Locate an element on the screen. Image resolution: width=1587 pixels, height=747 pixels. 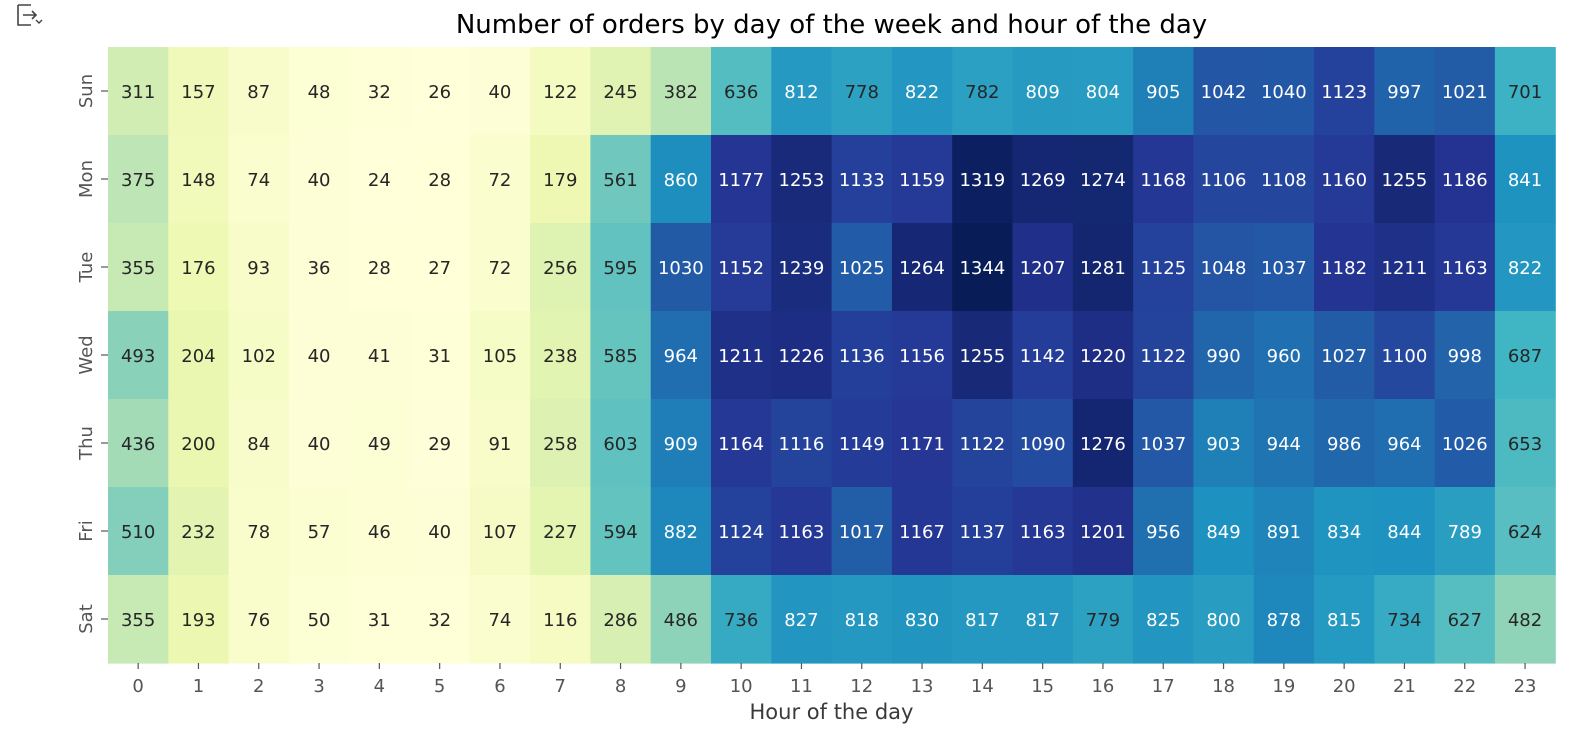
cell-value-label: 176 is located at coordinates (198, 268).